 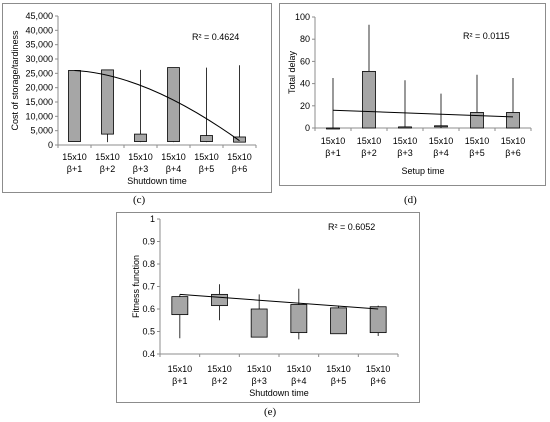 What do you see at coordinates (39, 16) in the screenshot?
I see `y-tick-label-c: 45,000` at bounding box center [39, 16].